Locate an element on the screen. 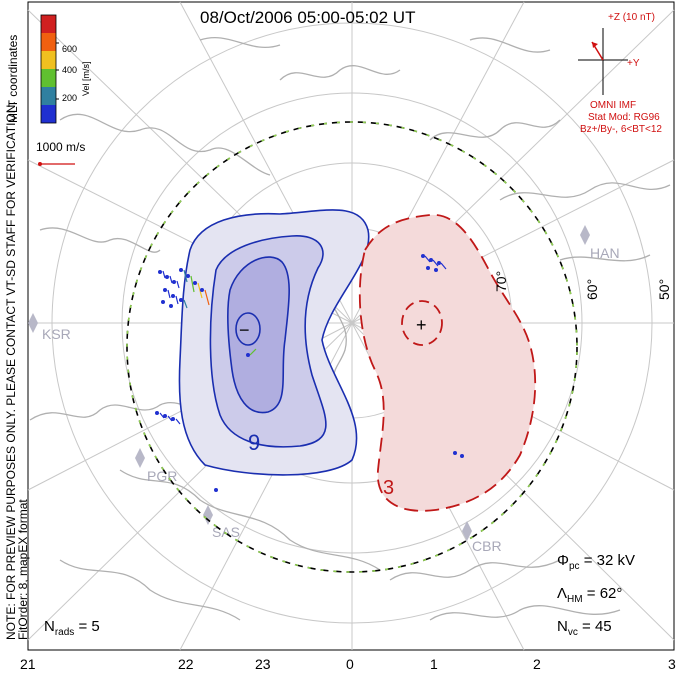 The height and width of the screenshot is (674, 680). map-title: 08/Oct/2006 05:00-05:02 UT is located at coordinates (308, 17).